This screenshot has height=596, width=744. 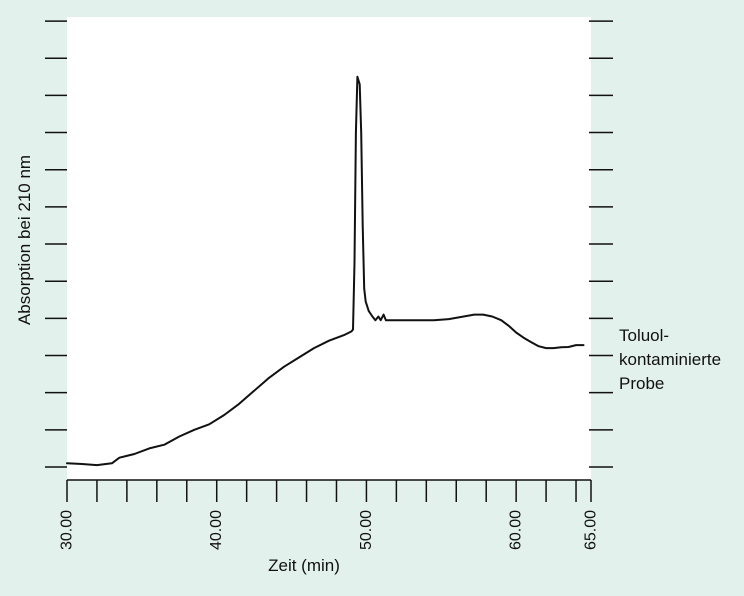 I want to click on x-tick-label: 60.00, so click(x=516, y=530).